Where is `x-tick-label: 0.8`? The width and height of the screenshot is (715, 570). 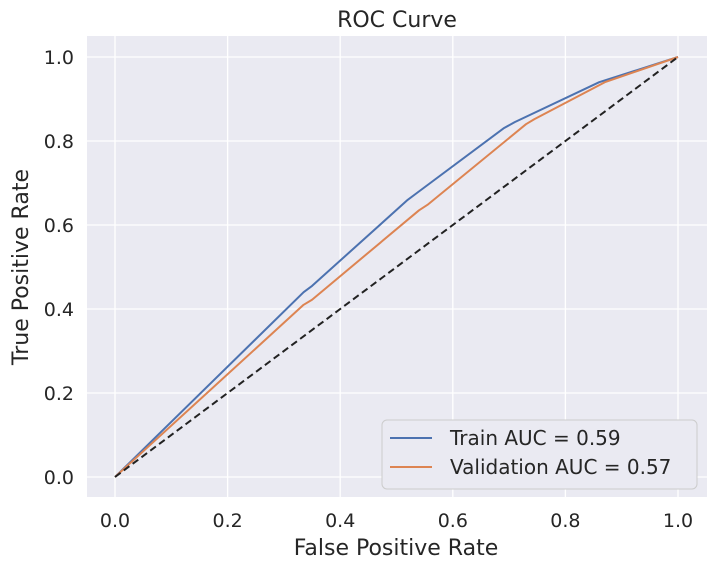 x-tick-label: 0.8 is located at coordinates (565, 521).